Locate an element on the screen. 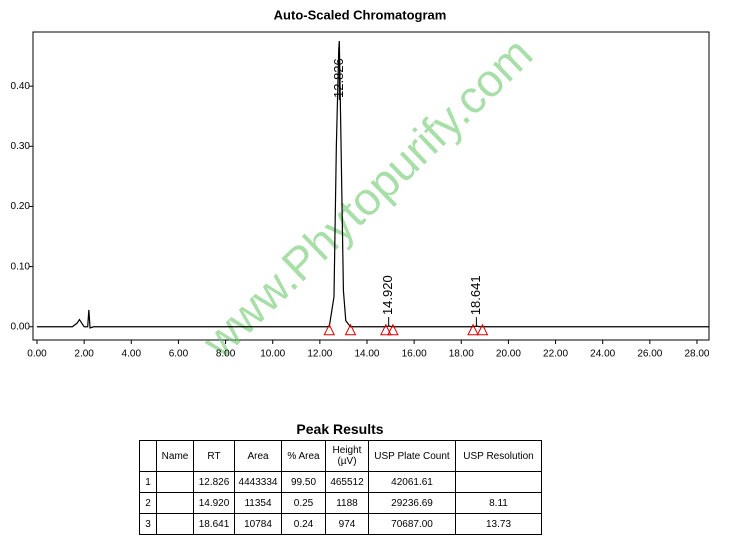 The width and height of the screenshot is (731, 559). table-cell: 0.24 is located at coordinates (303, 524).